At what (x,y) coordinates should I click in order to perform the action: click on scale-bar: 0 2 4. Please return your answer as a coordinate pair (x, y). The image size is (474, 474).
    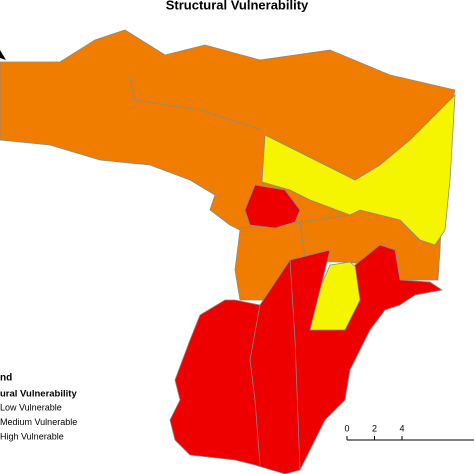
    Looking at the image, I should click on (409, 432).